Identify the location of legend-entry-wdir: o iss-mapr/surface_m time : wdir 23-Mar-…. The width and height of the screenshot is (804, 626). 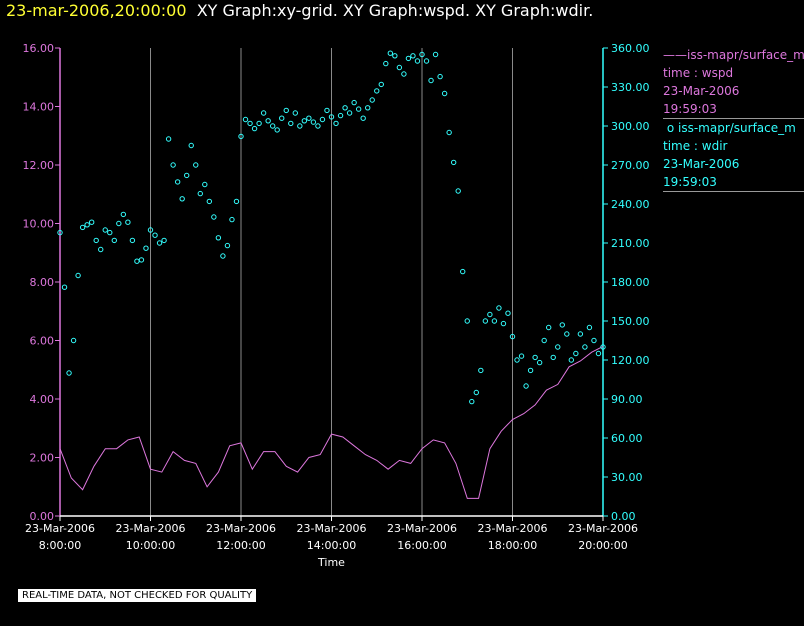
(733, 155).